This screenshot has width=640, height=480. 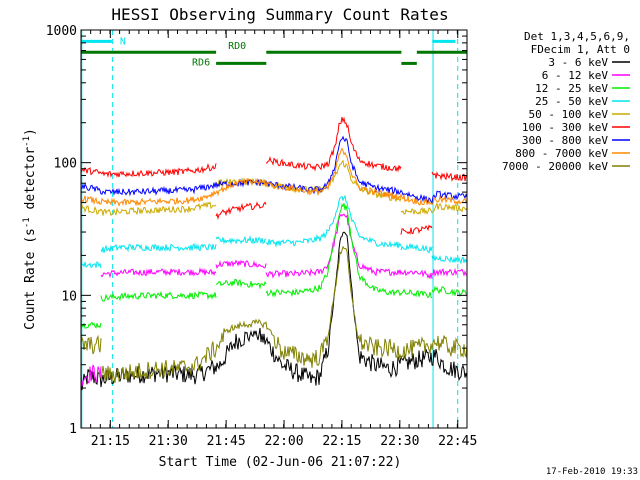 What do you see at coordinates (61, 31) in the screenshot?
I see `y-tick-label: 1000` at bounding box center [61, 31].